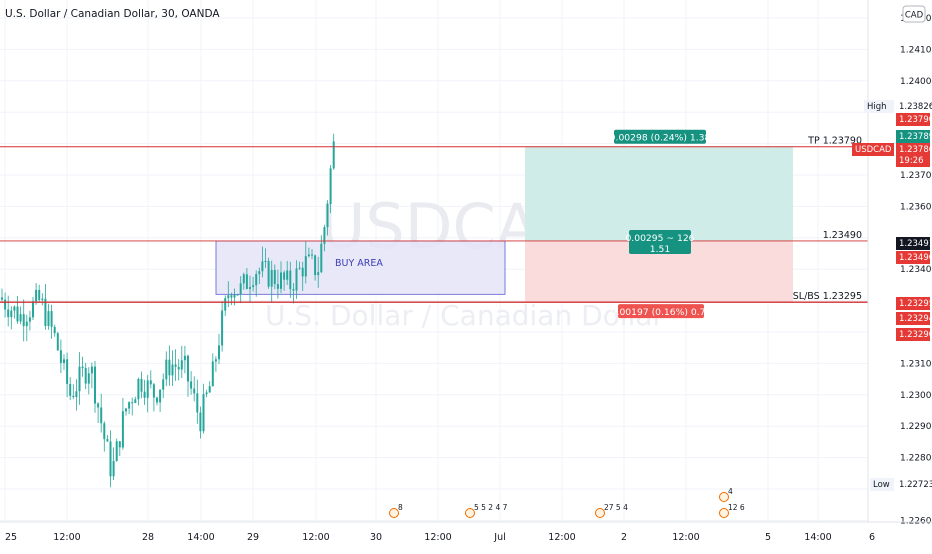 This screenshot has width=932, height=554. Describe the element at coordinates (916, 50) in the screenshot. I see `price-tick-label: 1.24100` at that location.